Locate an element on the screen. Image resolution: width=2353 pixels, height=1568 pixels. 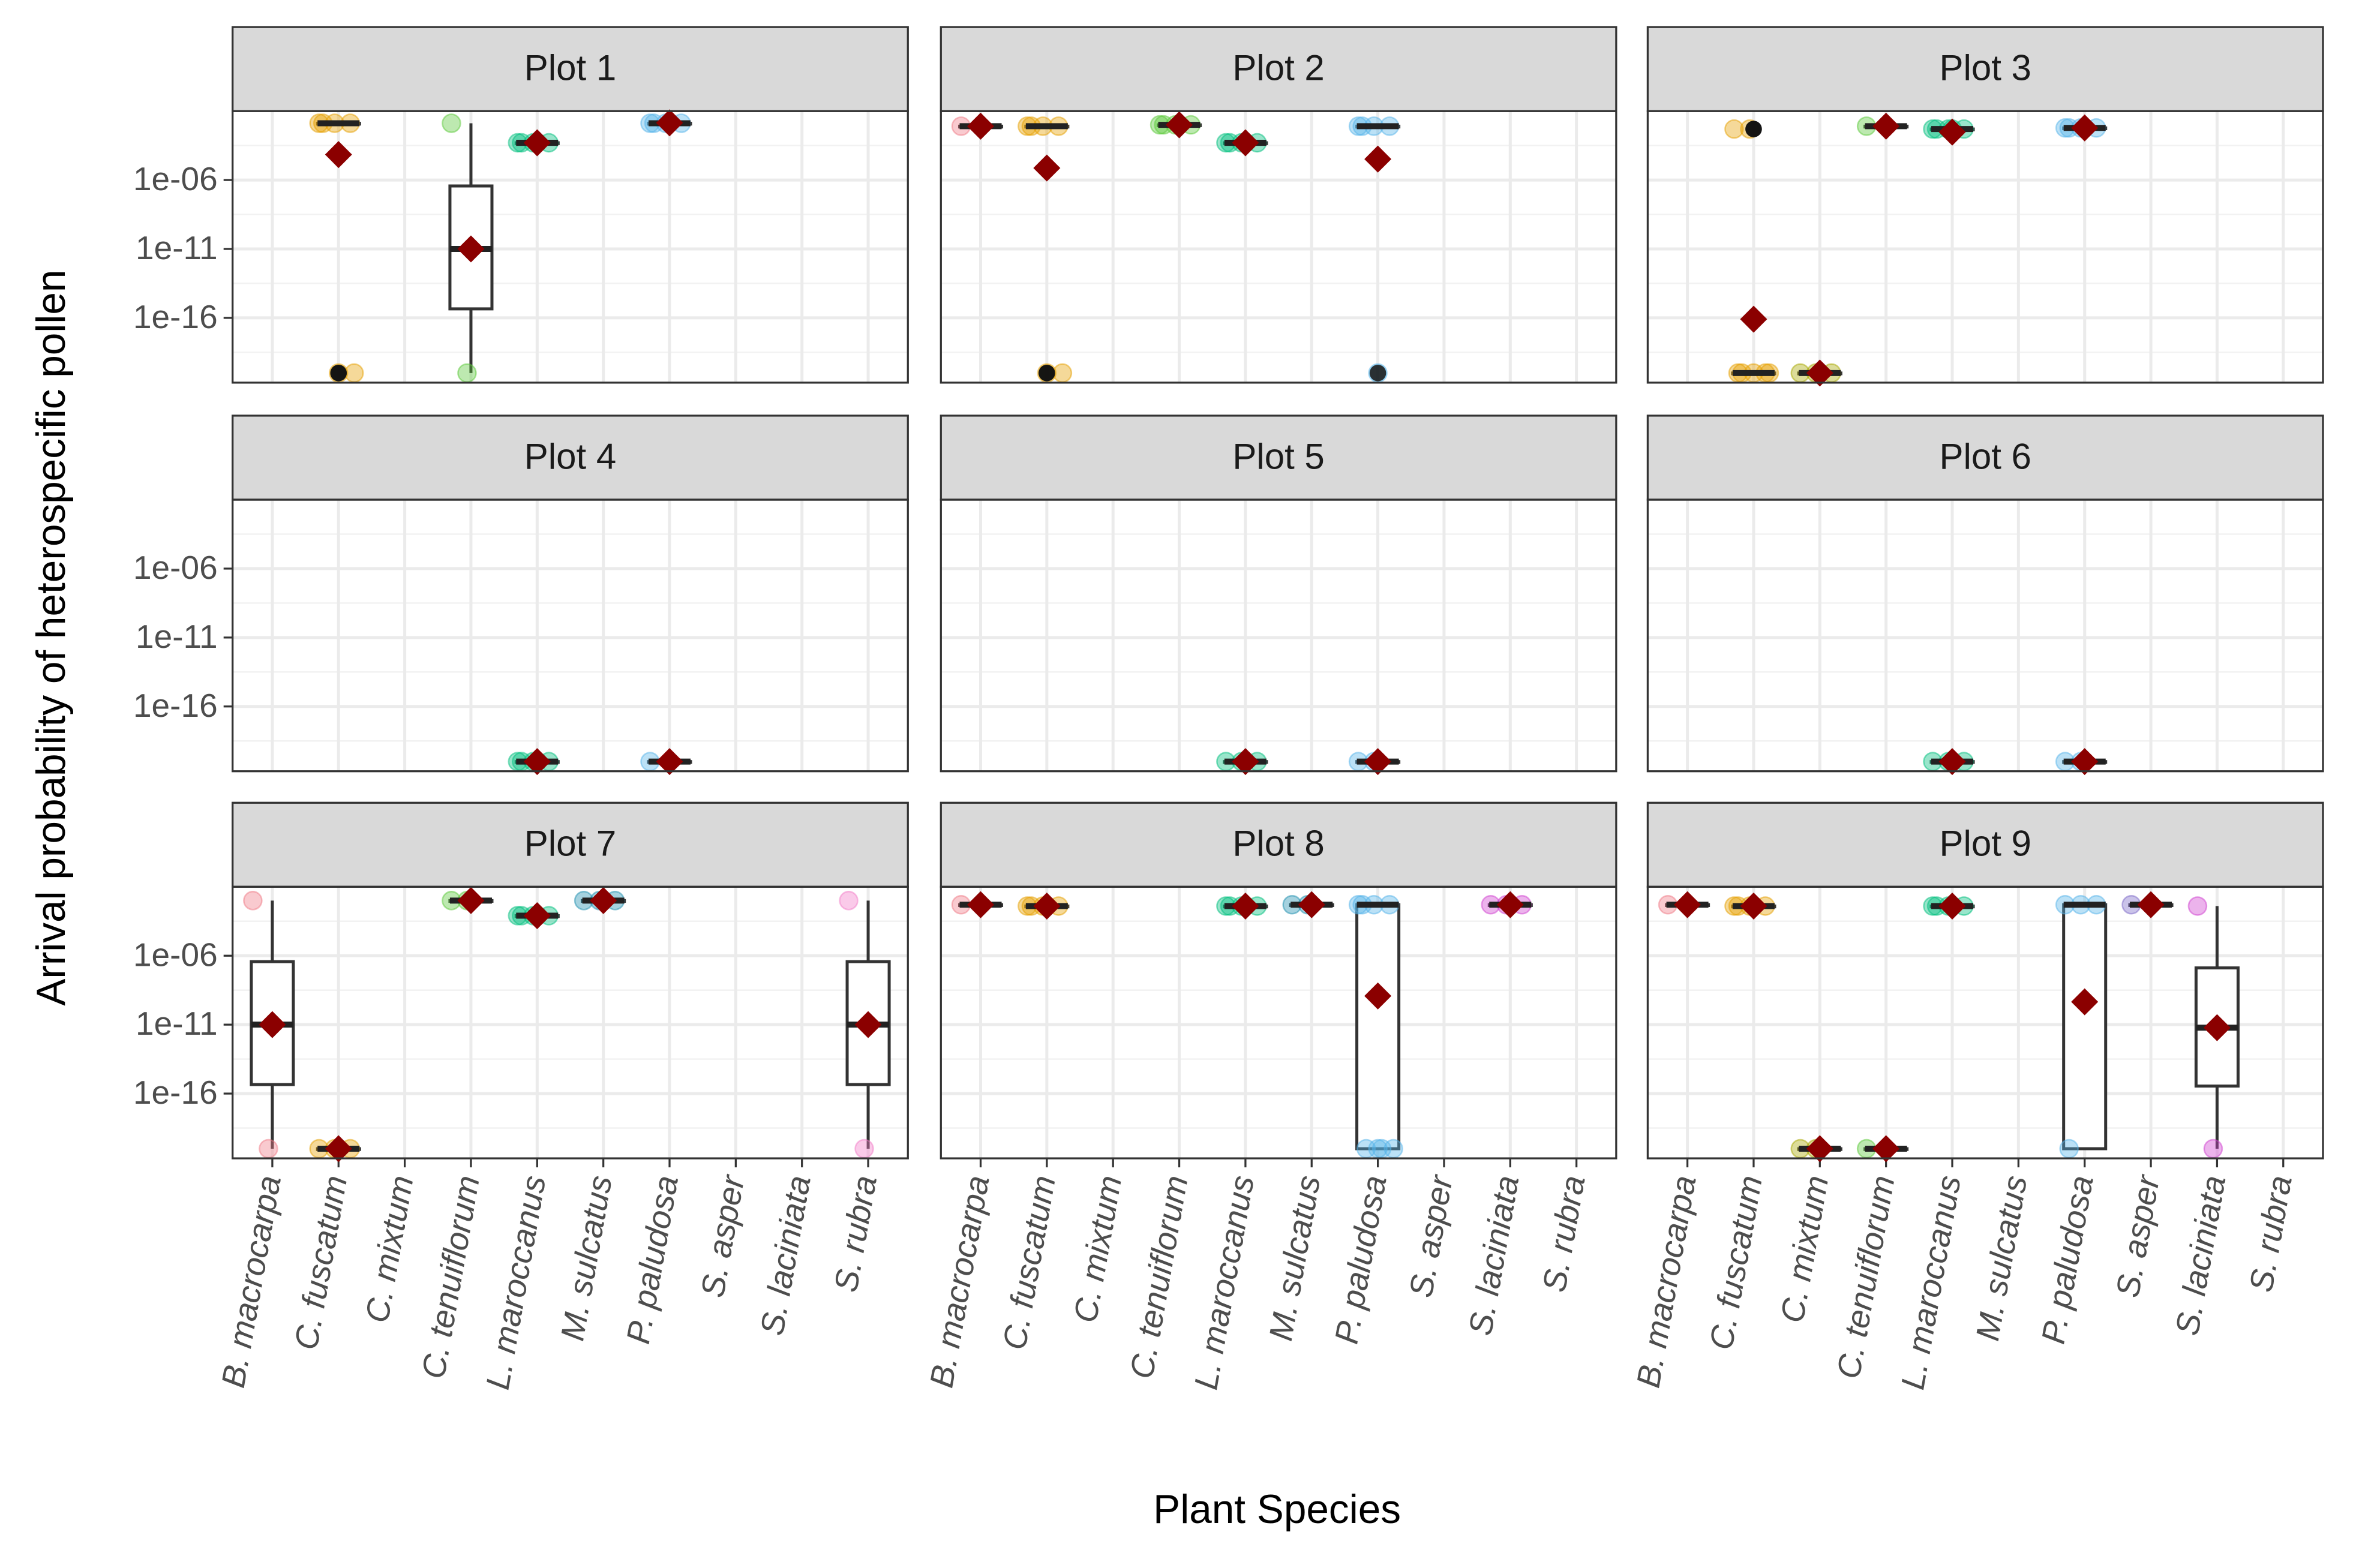
strip-label: Plot 1 is located at coordinates (570, 68).